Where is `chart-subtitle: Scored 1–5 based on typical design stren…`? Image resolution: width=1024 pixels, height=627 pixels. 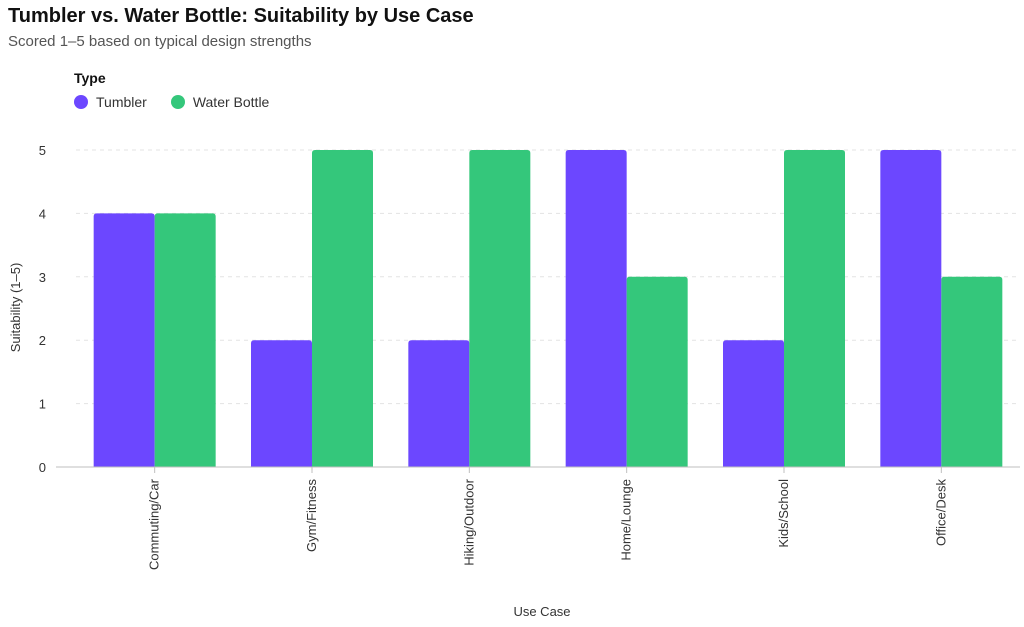 chart-subtitle: Scored 1–5 based on typical design stren… is located at coordinates (160, 41).